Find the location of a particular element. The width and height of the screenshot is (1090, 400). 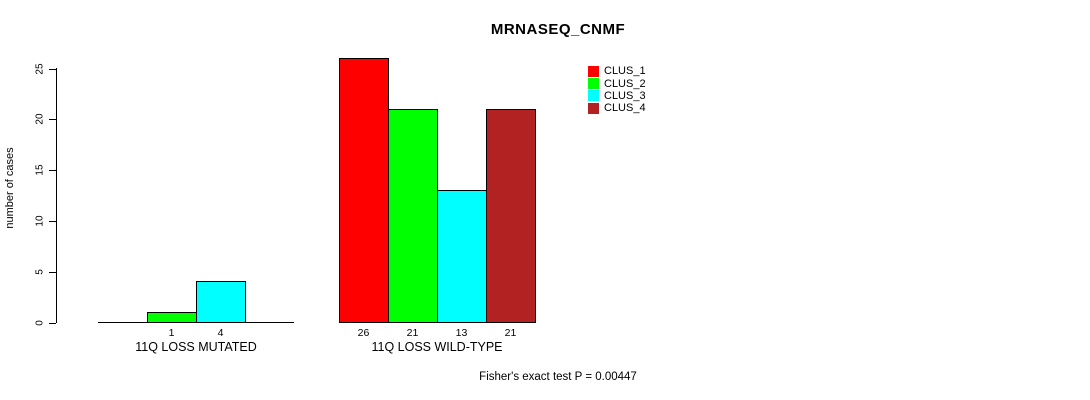

y-axis-label: number of cases is located at coordinates (10, 188).